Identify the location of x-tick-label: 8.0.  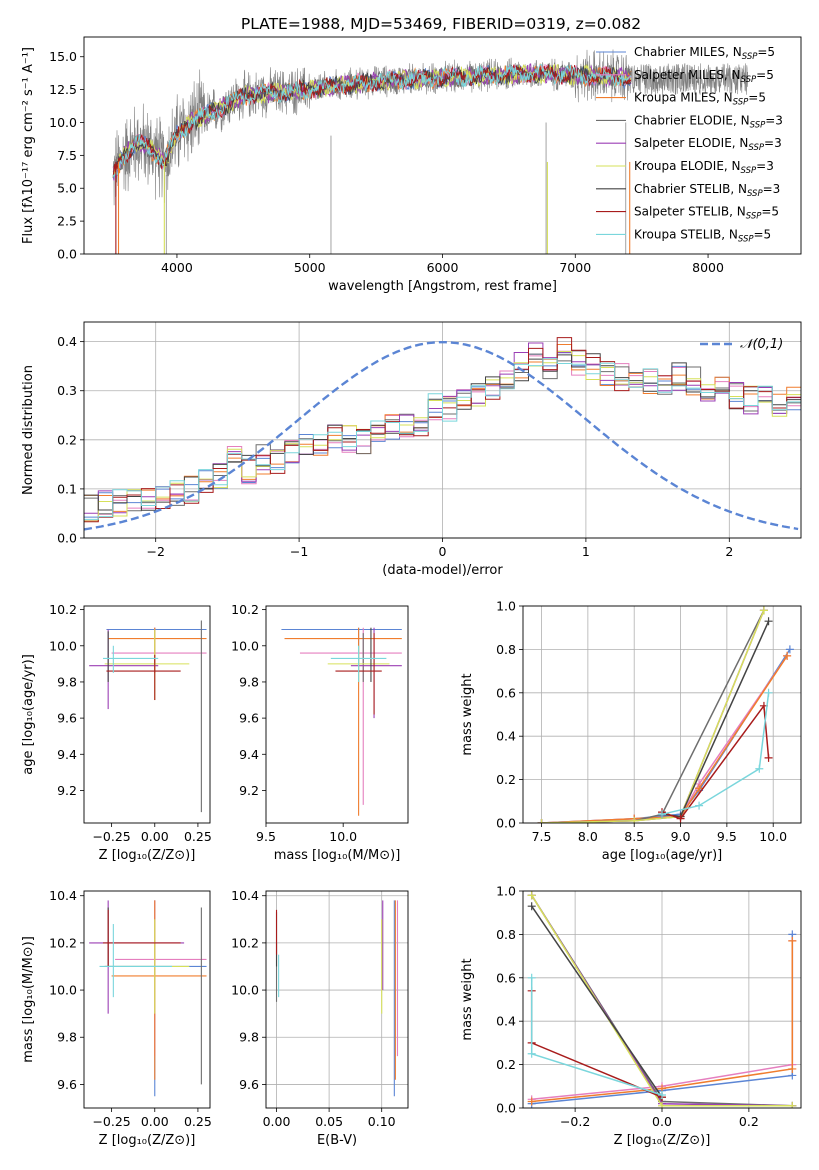
(588, 836).